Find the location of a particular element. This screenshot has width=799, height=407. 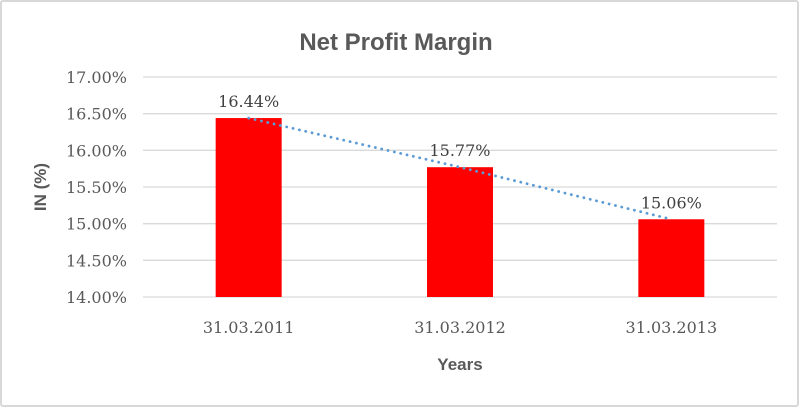

y-tick-label: 14.50% is located at coordinates (96, 260).